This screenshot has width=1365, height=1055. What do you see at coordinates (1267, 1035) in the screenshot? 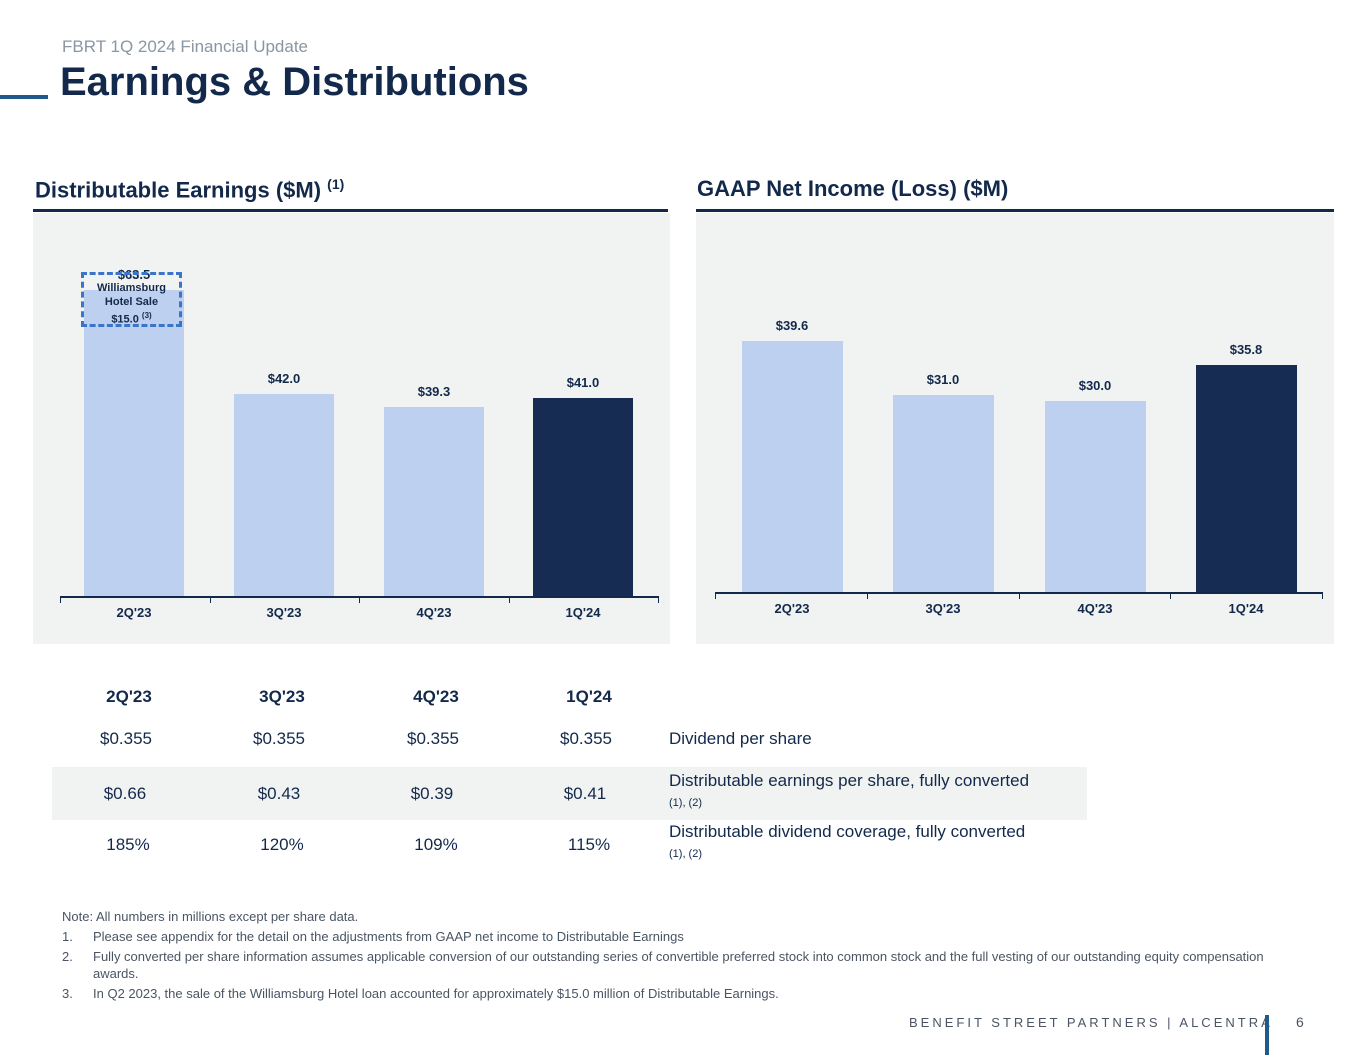
I see `footer-accent-bar` at bounding box center [1267, 1035].